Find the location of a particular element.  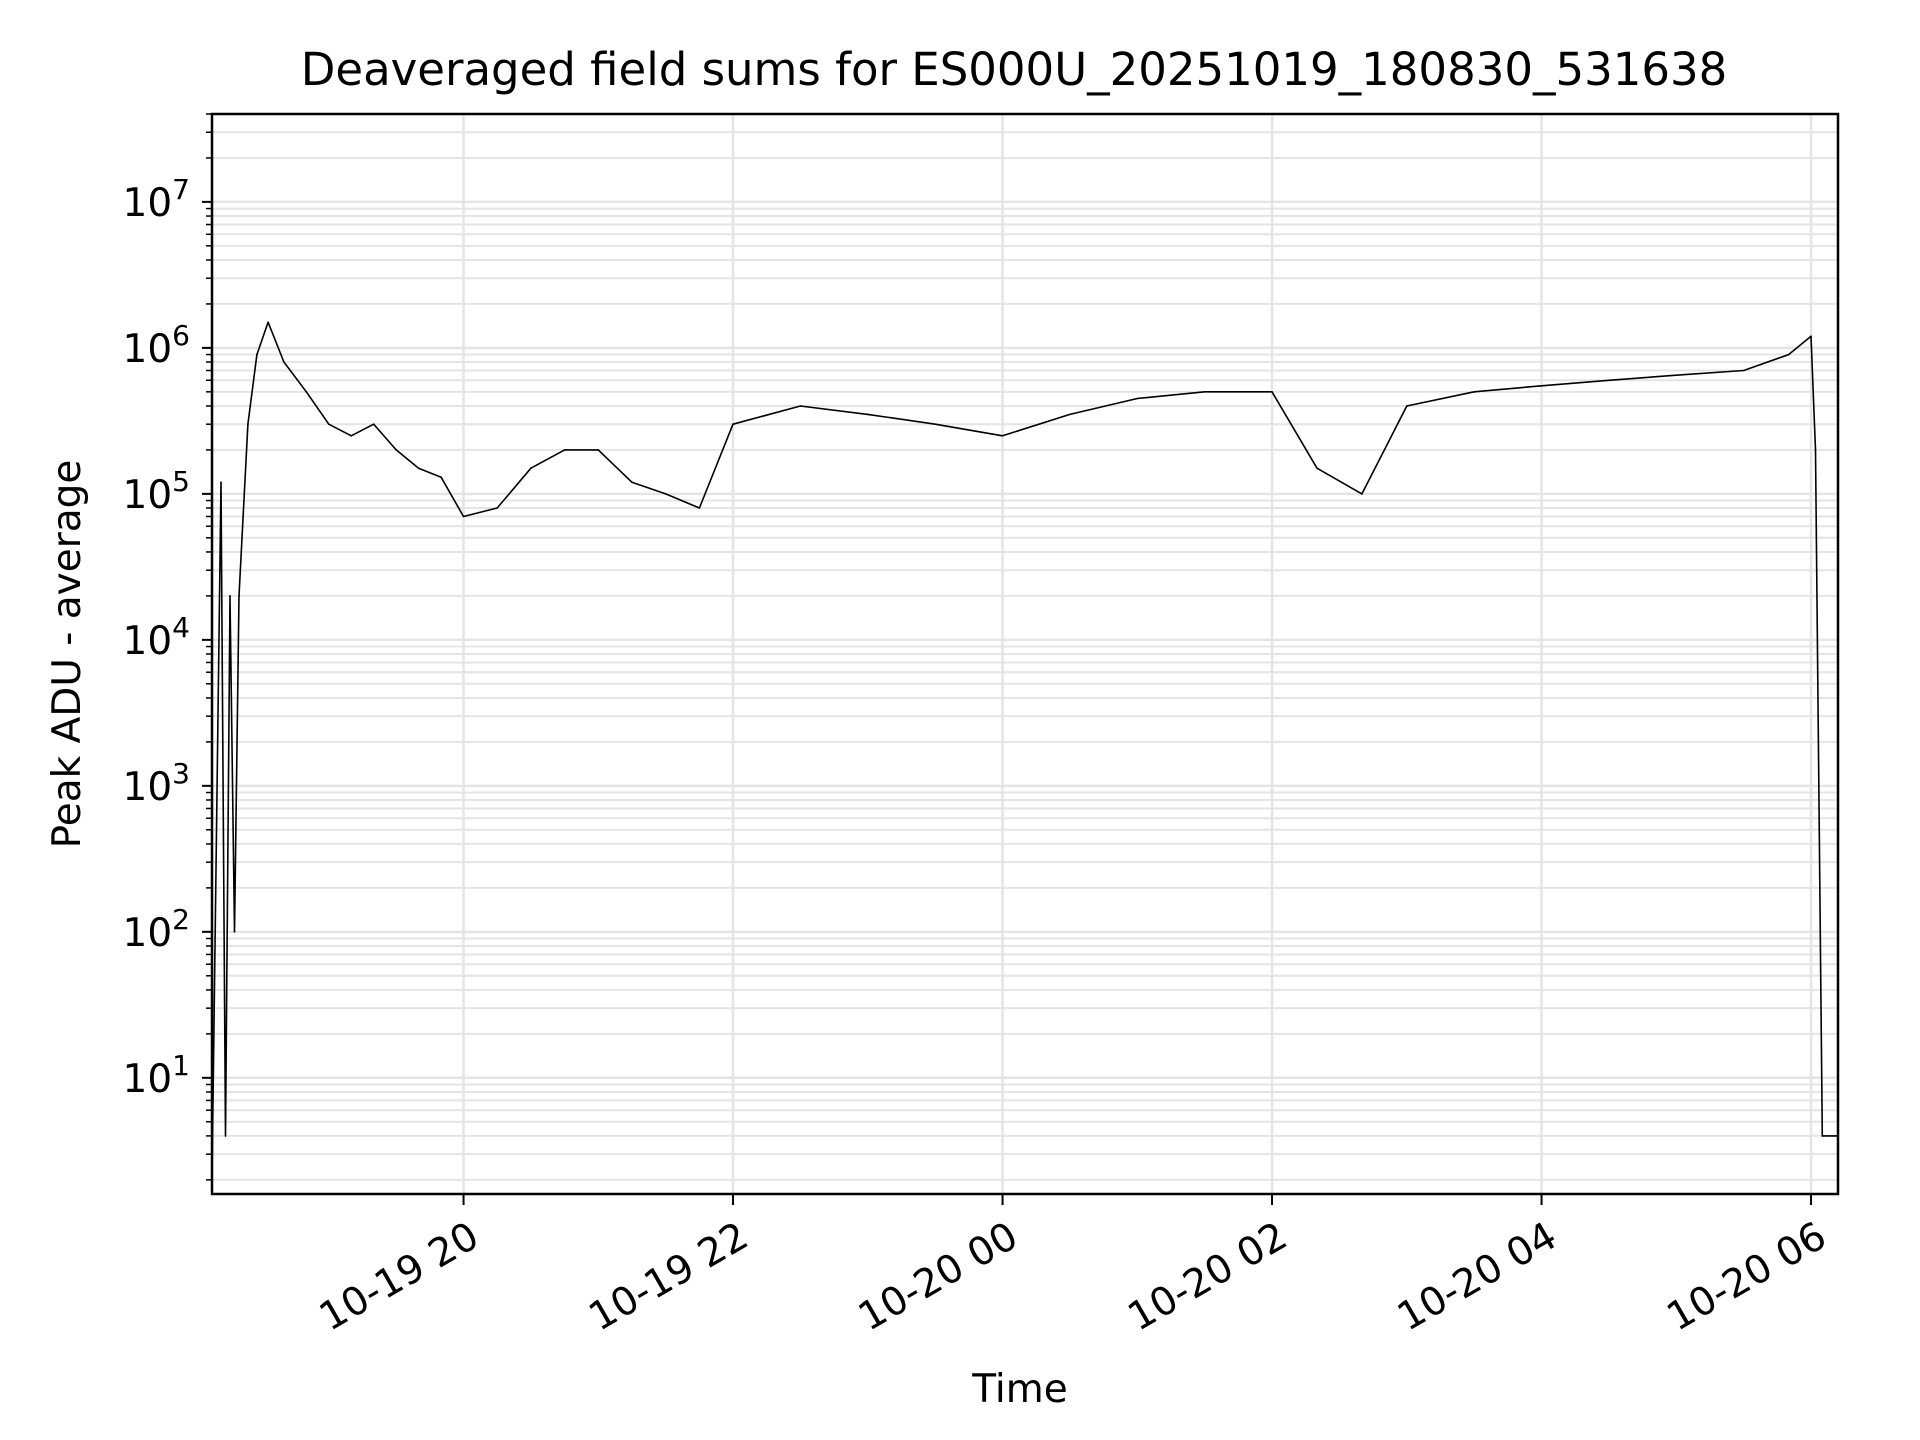

y-tick-label: 10¹ is located at coordinates (156, 1075).